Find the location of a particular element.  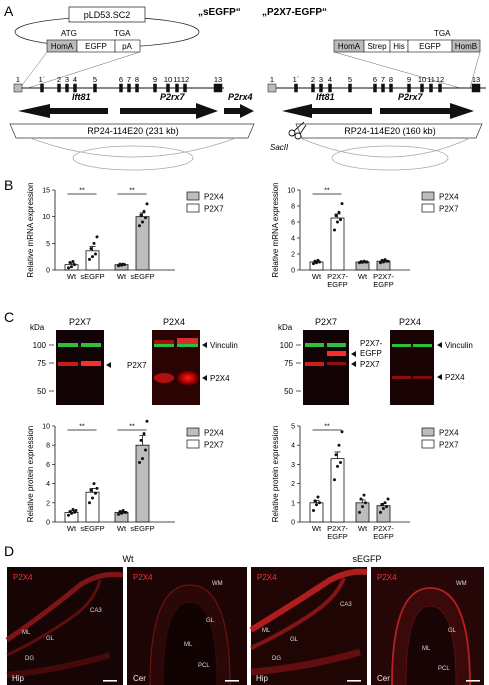

gene-arrow-ift81 is located at coordinates (63, 111).